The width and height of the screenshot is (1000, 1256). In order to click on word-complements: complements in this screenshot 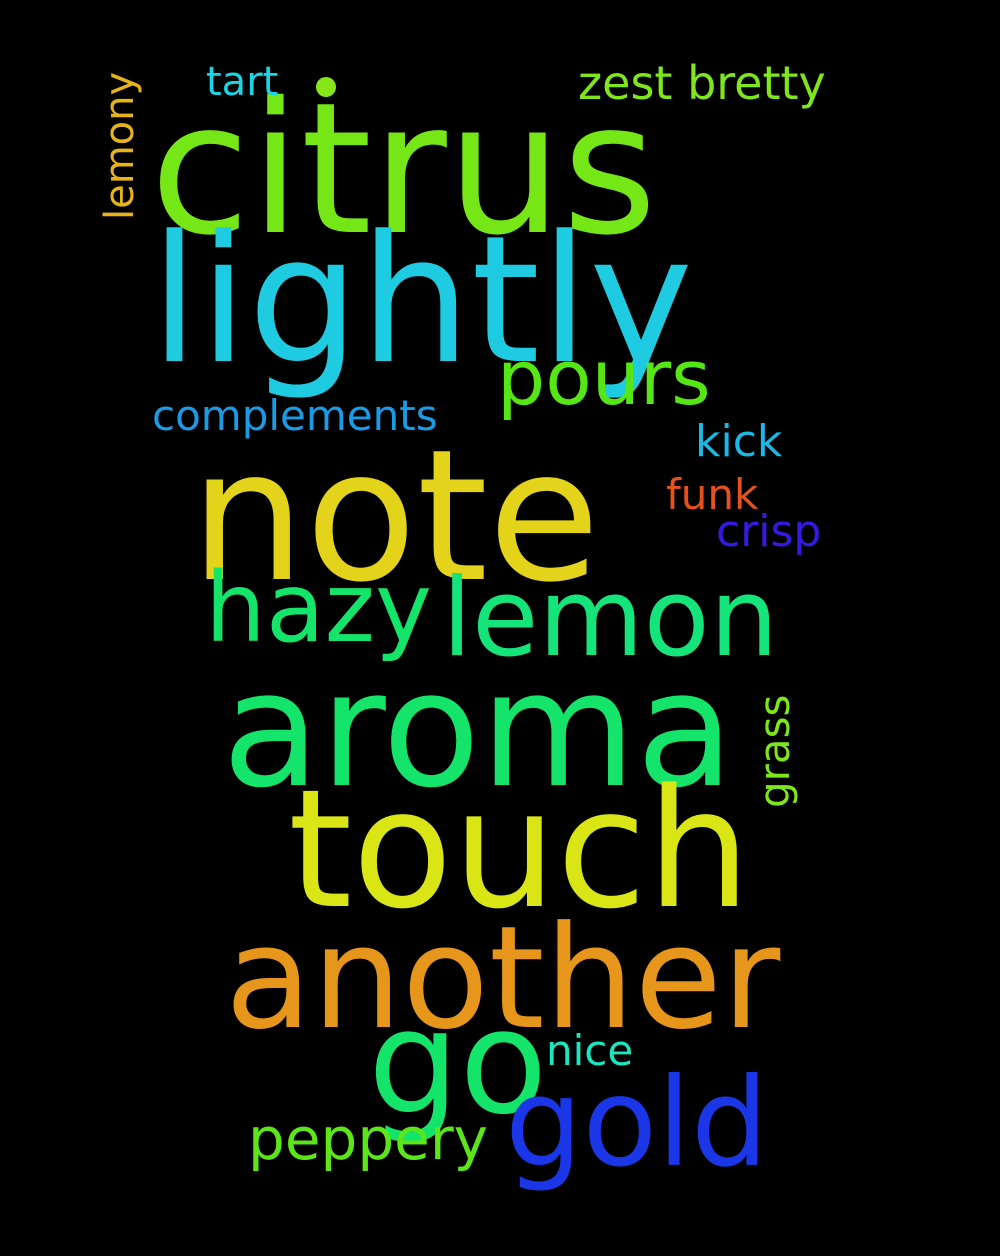, I will do `click(295, 415)`.